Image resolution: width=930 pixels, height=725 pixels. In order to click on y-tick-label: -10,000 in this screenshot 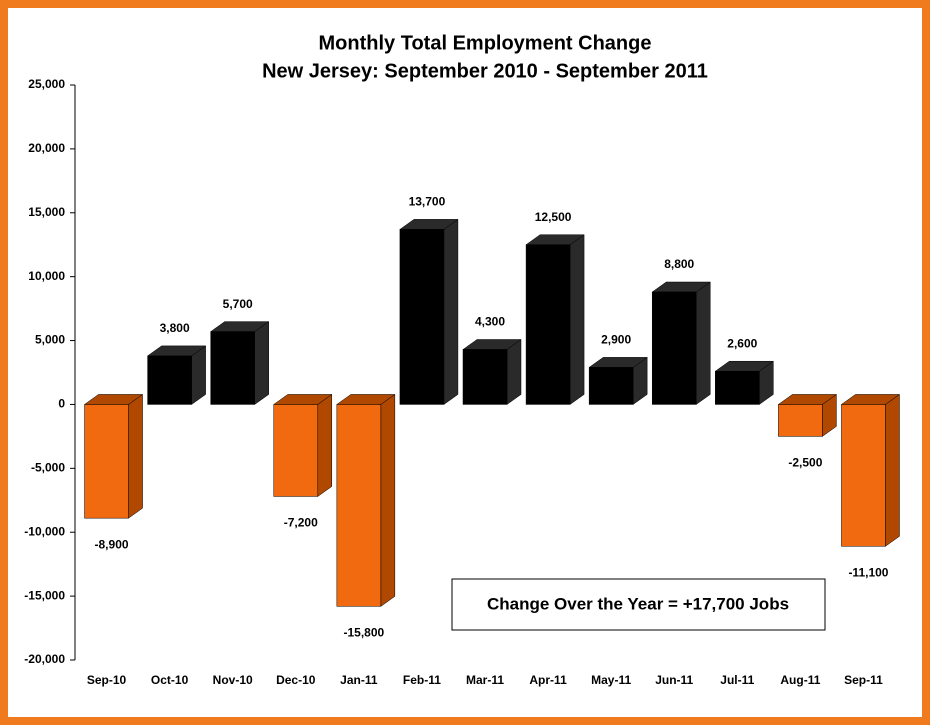, I will do `click(44, 531)`.